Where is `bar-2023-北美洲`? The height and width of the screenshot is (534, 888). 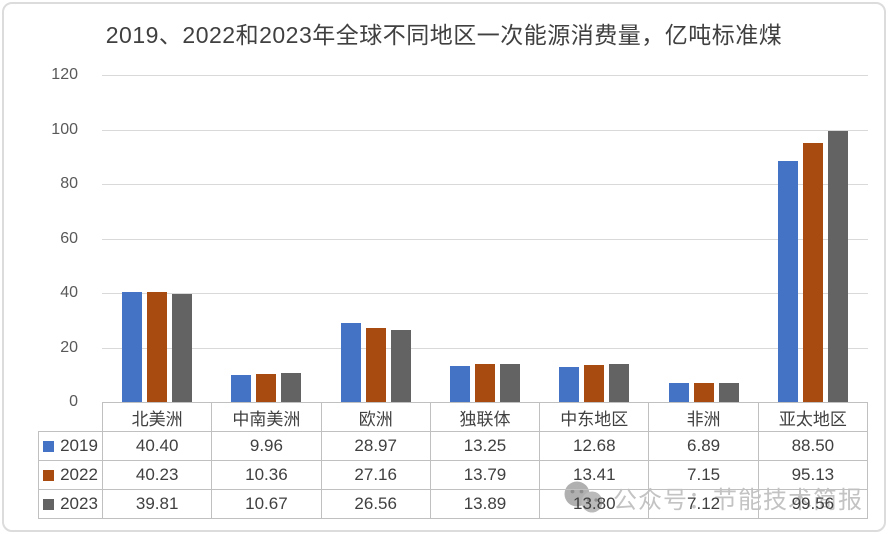
bar-2023-北美洲 is located at coordinates (181, 347).